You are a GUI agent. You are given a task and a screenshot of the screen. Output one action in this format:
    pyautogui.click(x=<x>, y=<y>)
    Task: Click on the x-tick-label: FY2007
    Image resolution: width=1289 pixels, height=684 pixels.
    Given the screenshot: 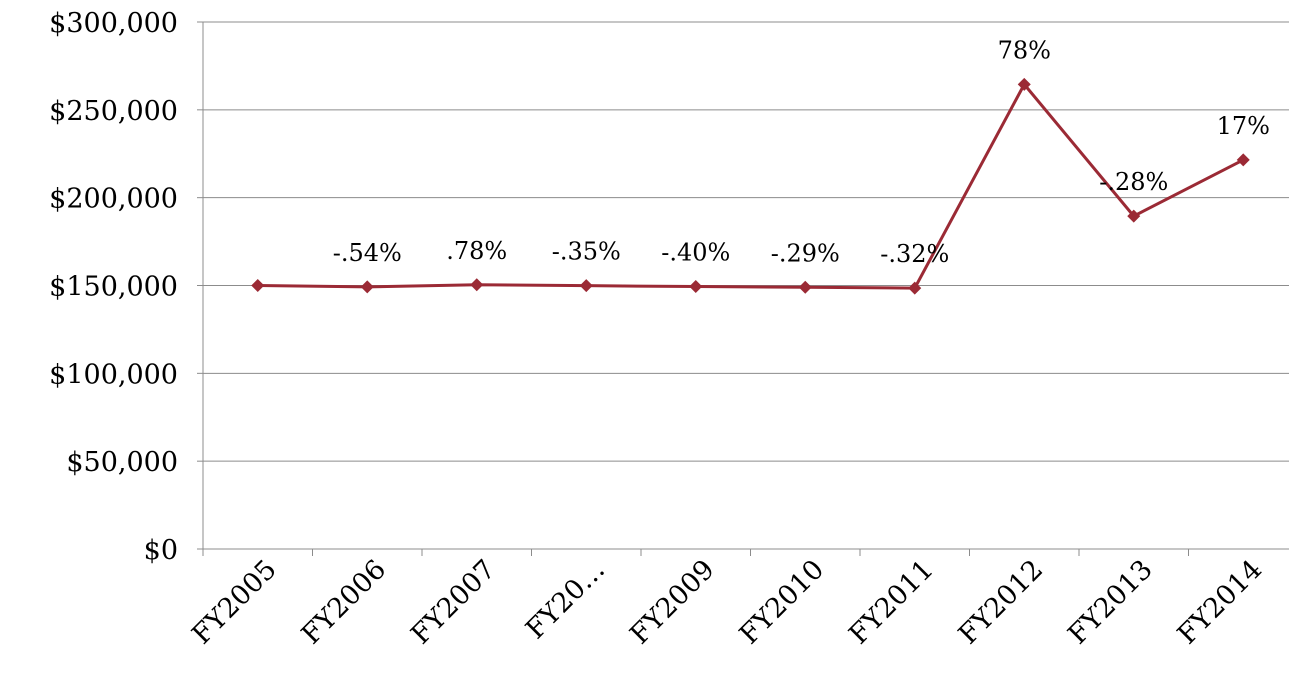 What is the action you would take?
    pyautogui.click(x=453, y=602)
    